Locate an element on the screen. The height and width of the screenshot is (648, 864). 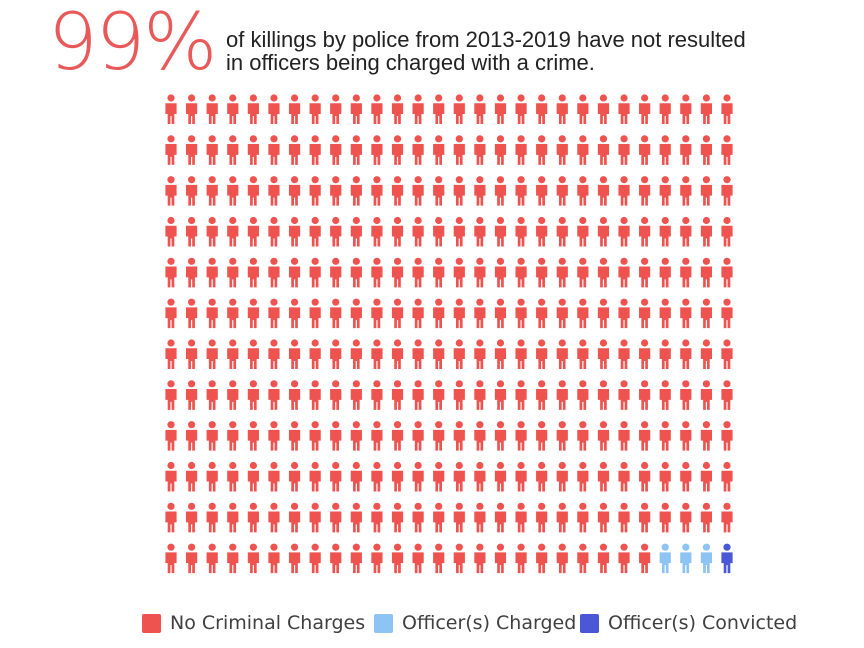
legend-swatch-charged is located at coordinates (383, 623).